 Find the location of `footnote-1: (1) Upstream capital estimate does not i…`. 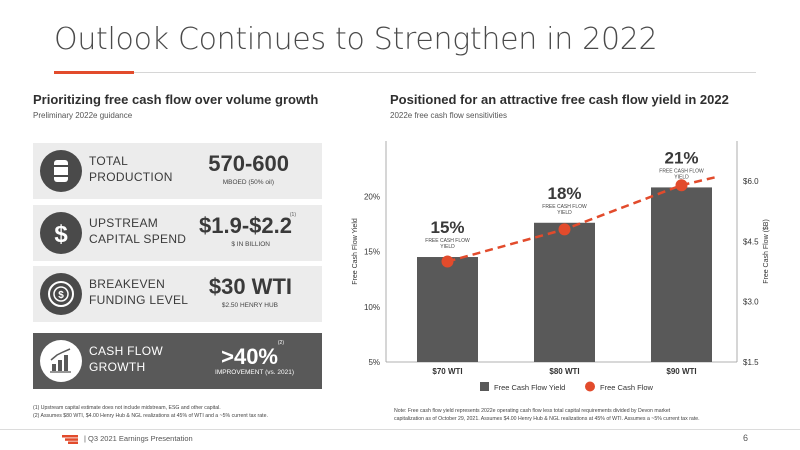

footnote-1: (1) Upstream capital estimate does not i… is located at coordinates (127, 408).